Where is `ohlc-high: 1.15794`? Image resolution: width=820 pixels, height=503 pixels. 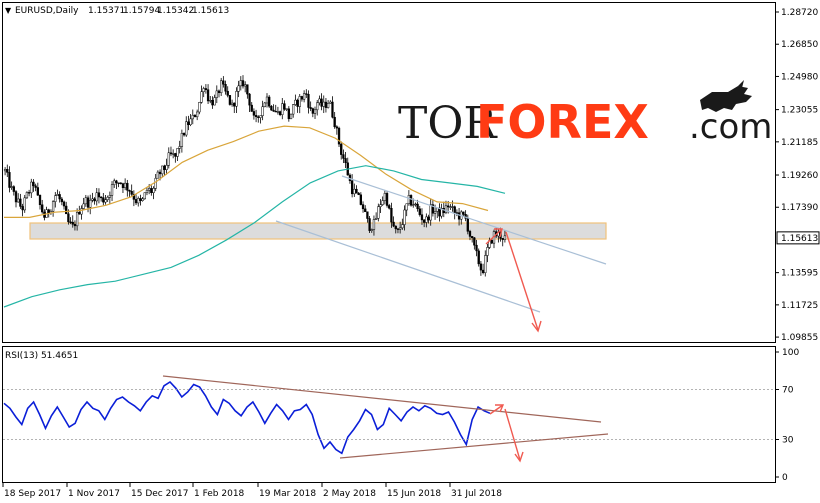 ohlc-high: 1.15794 is located at coordinates (141, 11).